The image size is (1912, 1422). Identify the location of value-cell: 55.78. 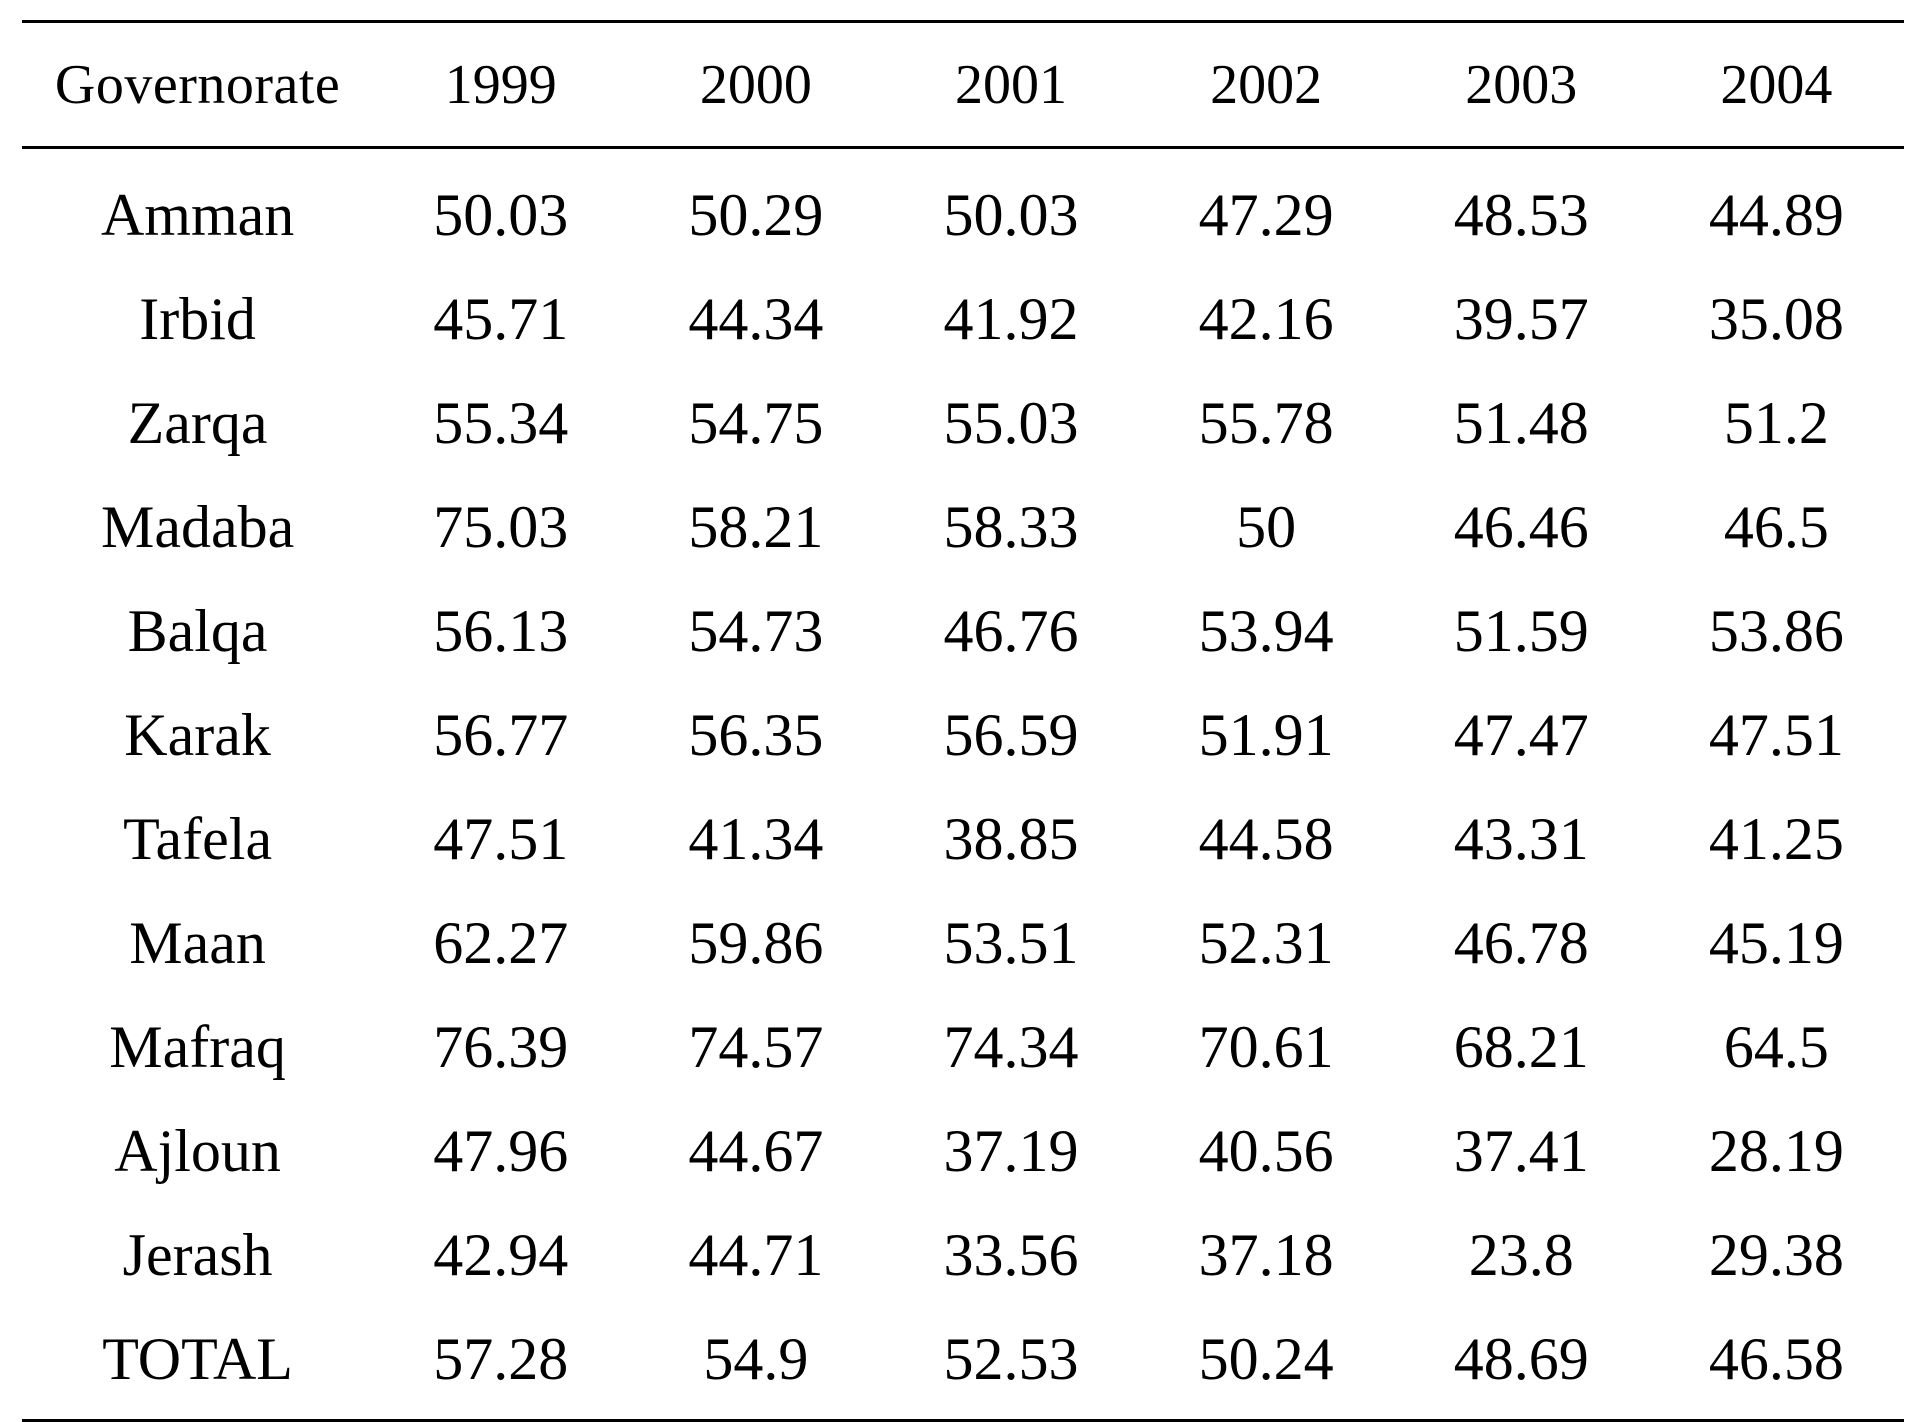
(1266, 422).